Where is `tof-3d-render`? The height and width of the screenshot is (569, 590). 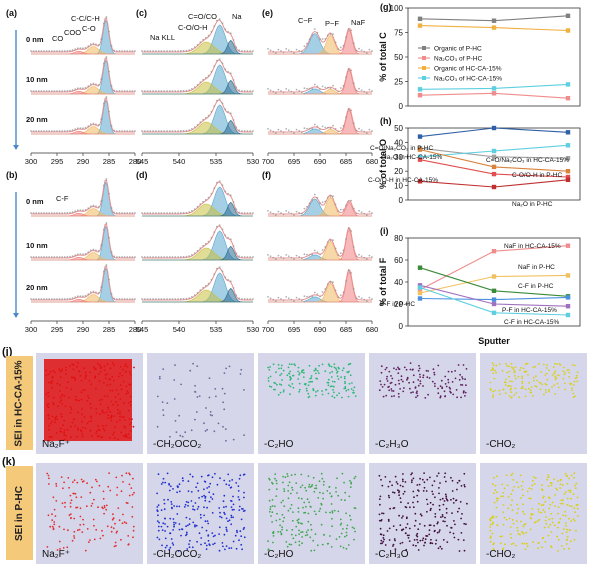 tof-3d-render is located at coordinates (312, 512).